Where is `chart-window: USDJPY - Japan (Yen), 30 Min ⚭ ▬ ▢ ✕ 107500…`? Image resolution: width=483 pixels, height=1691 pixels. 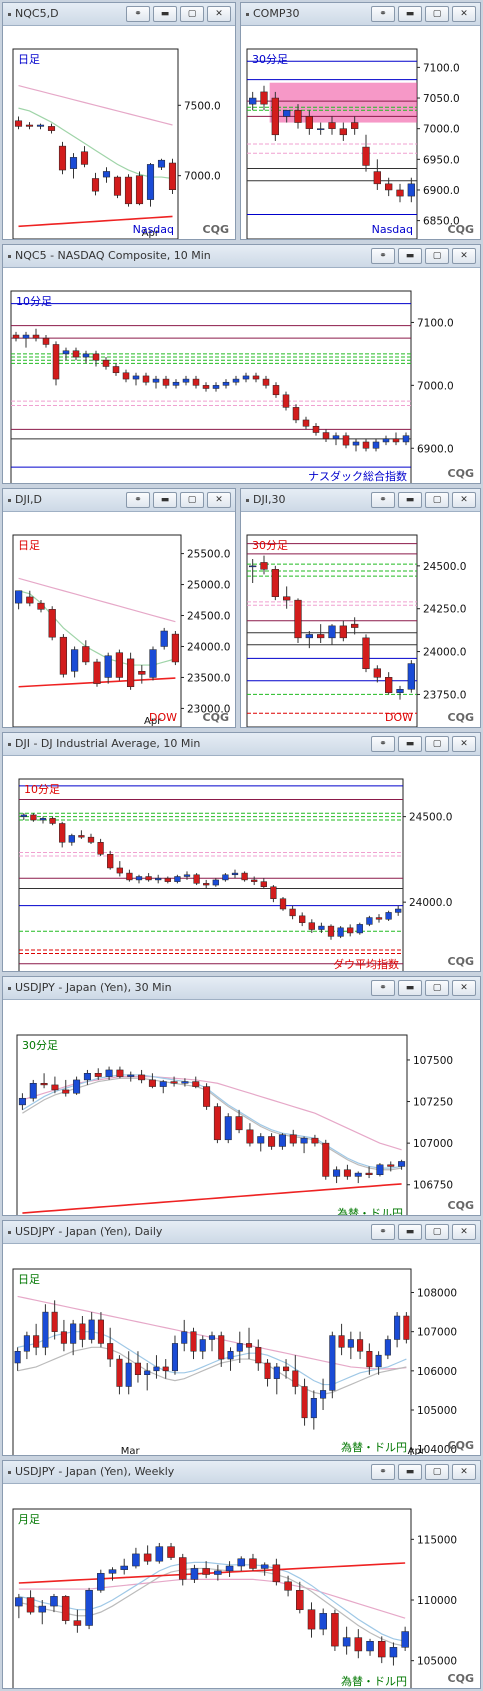 chart-window: USDJPY - Japan (Yen), 30 Min ⚭ ▬ ▢ ✕ 107500… is located at coordinates (241, 1096).